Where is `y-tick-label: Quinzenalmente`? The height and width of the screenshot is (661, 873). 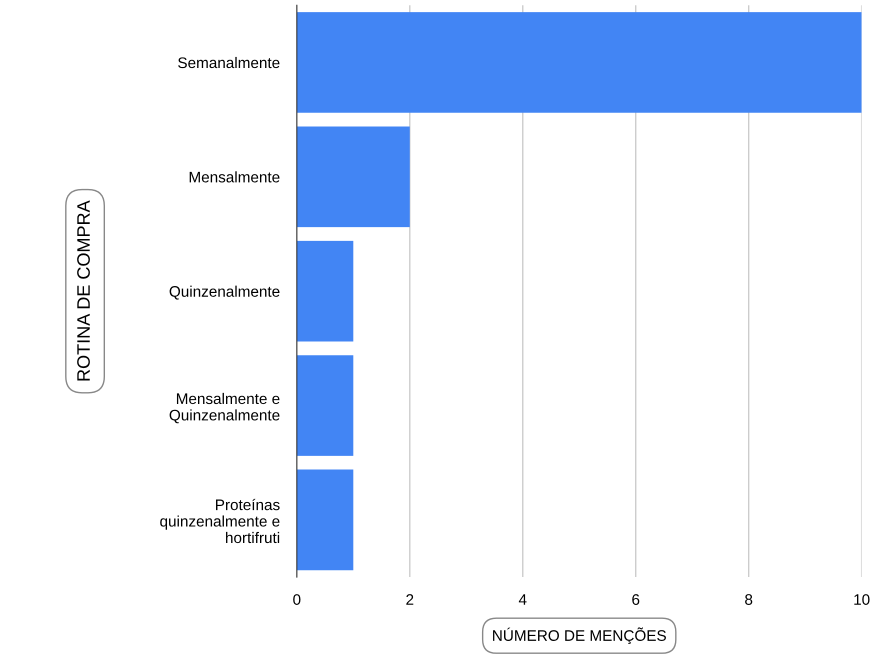
y-tick-label: Quinzenalmente is located at coordinates (225, 293).